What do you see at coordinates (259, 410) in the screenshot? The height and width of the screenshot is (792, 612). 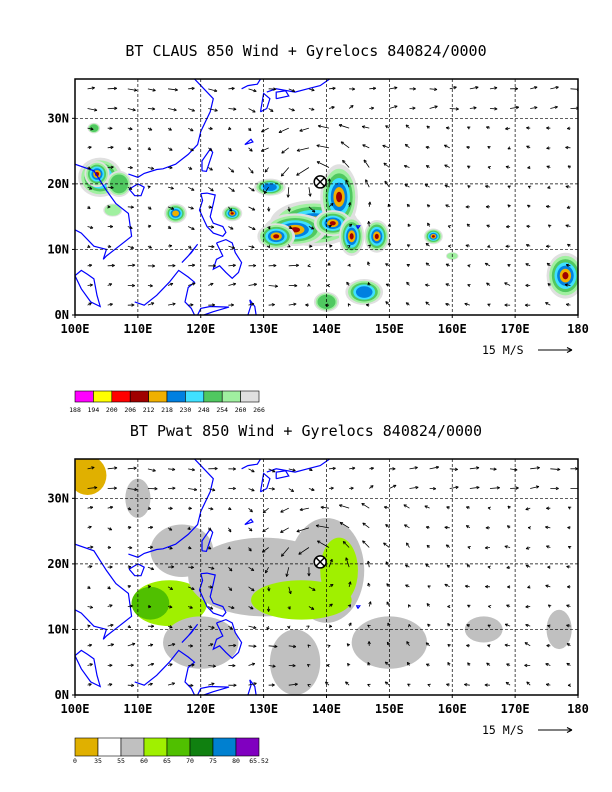 I see `colorbar-label: 266` at bounding box center [259, 410].